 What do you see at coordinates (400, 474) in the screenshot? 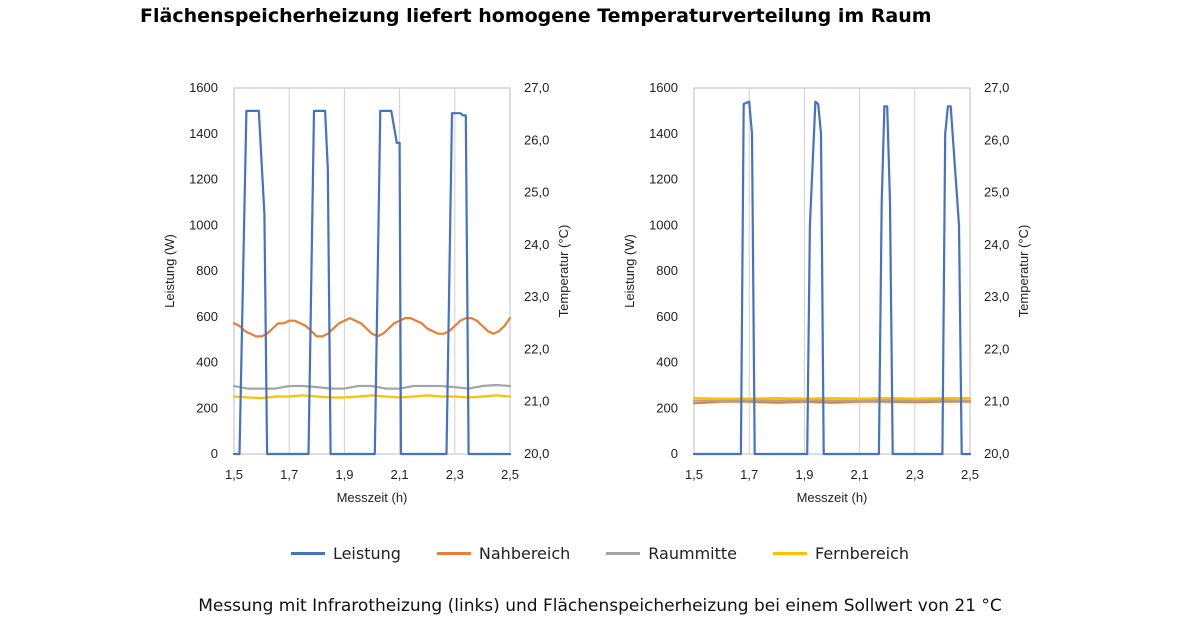
I see `chart-0-x-tick-label: 2,1` at bounding box center [400, 474].